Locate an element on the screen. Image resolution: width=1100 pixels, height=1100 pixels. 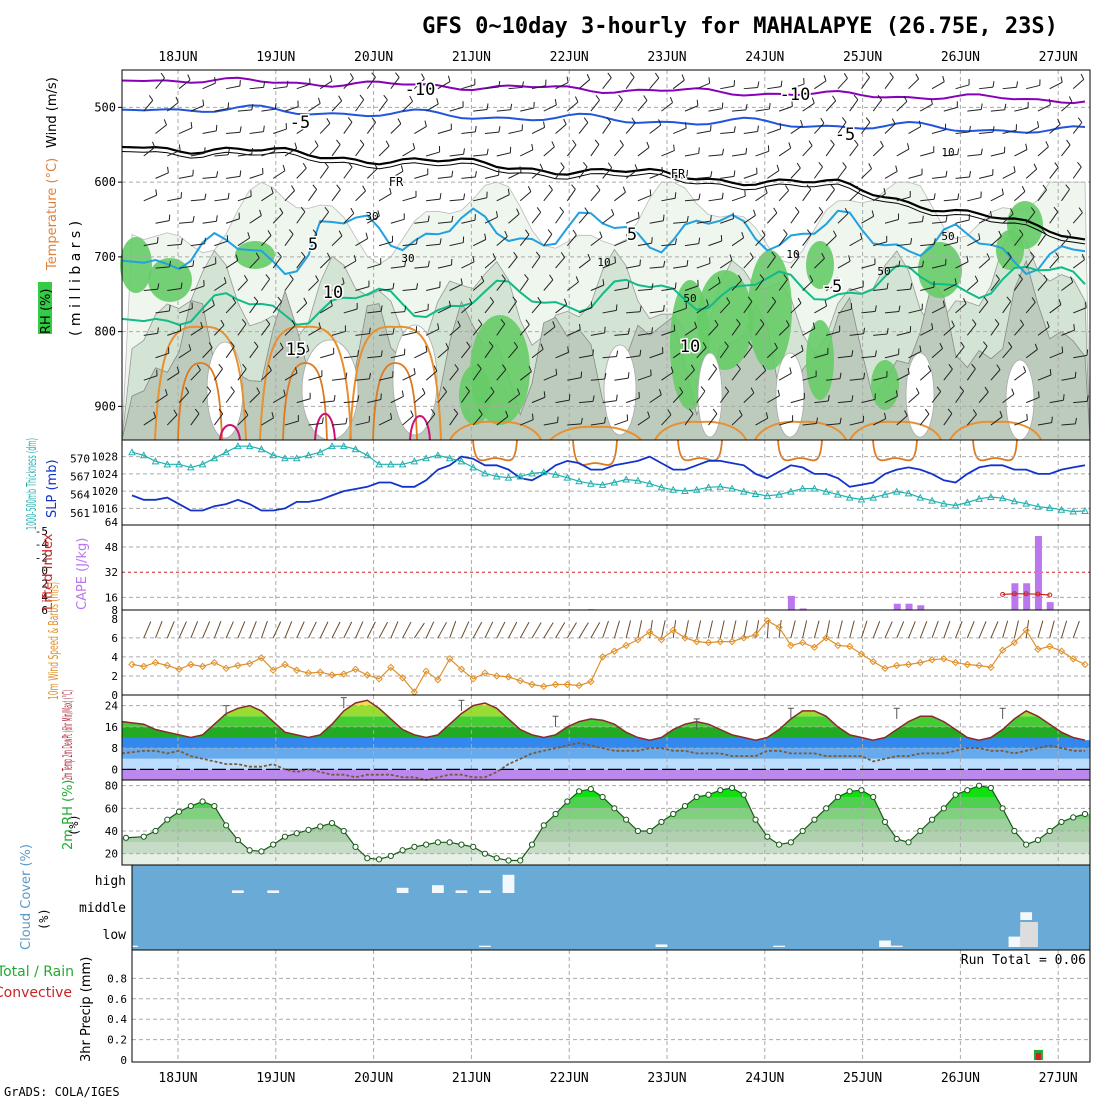
millibars-axis-label: ( m i l l i b a r s ) is located at coordinates (76, 278).